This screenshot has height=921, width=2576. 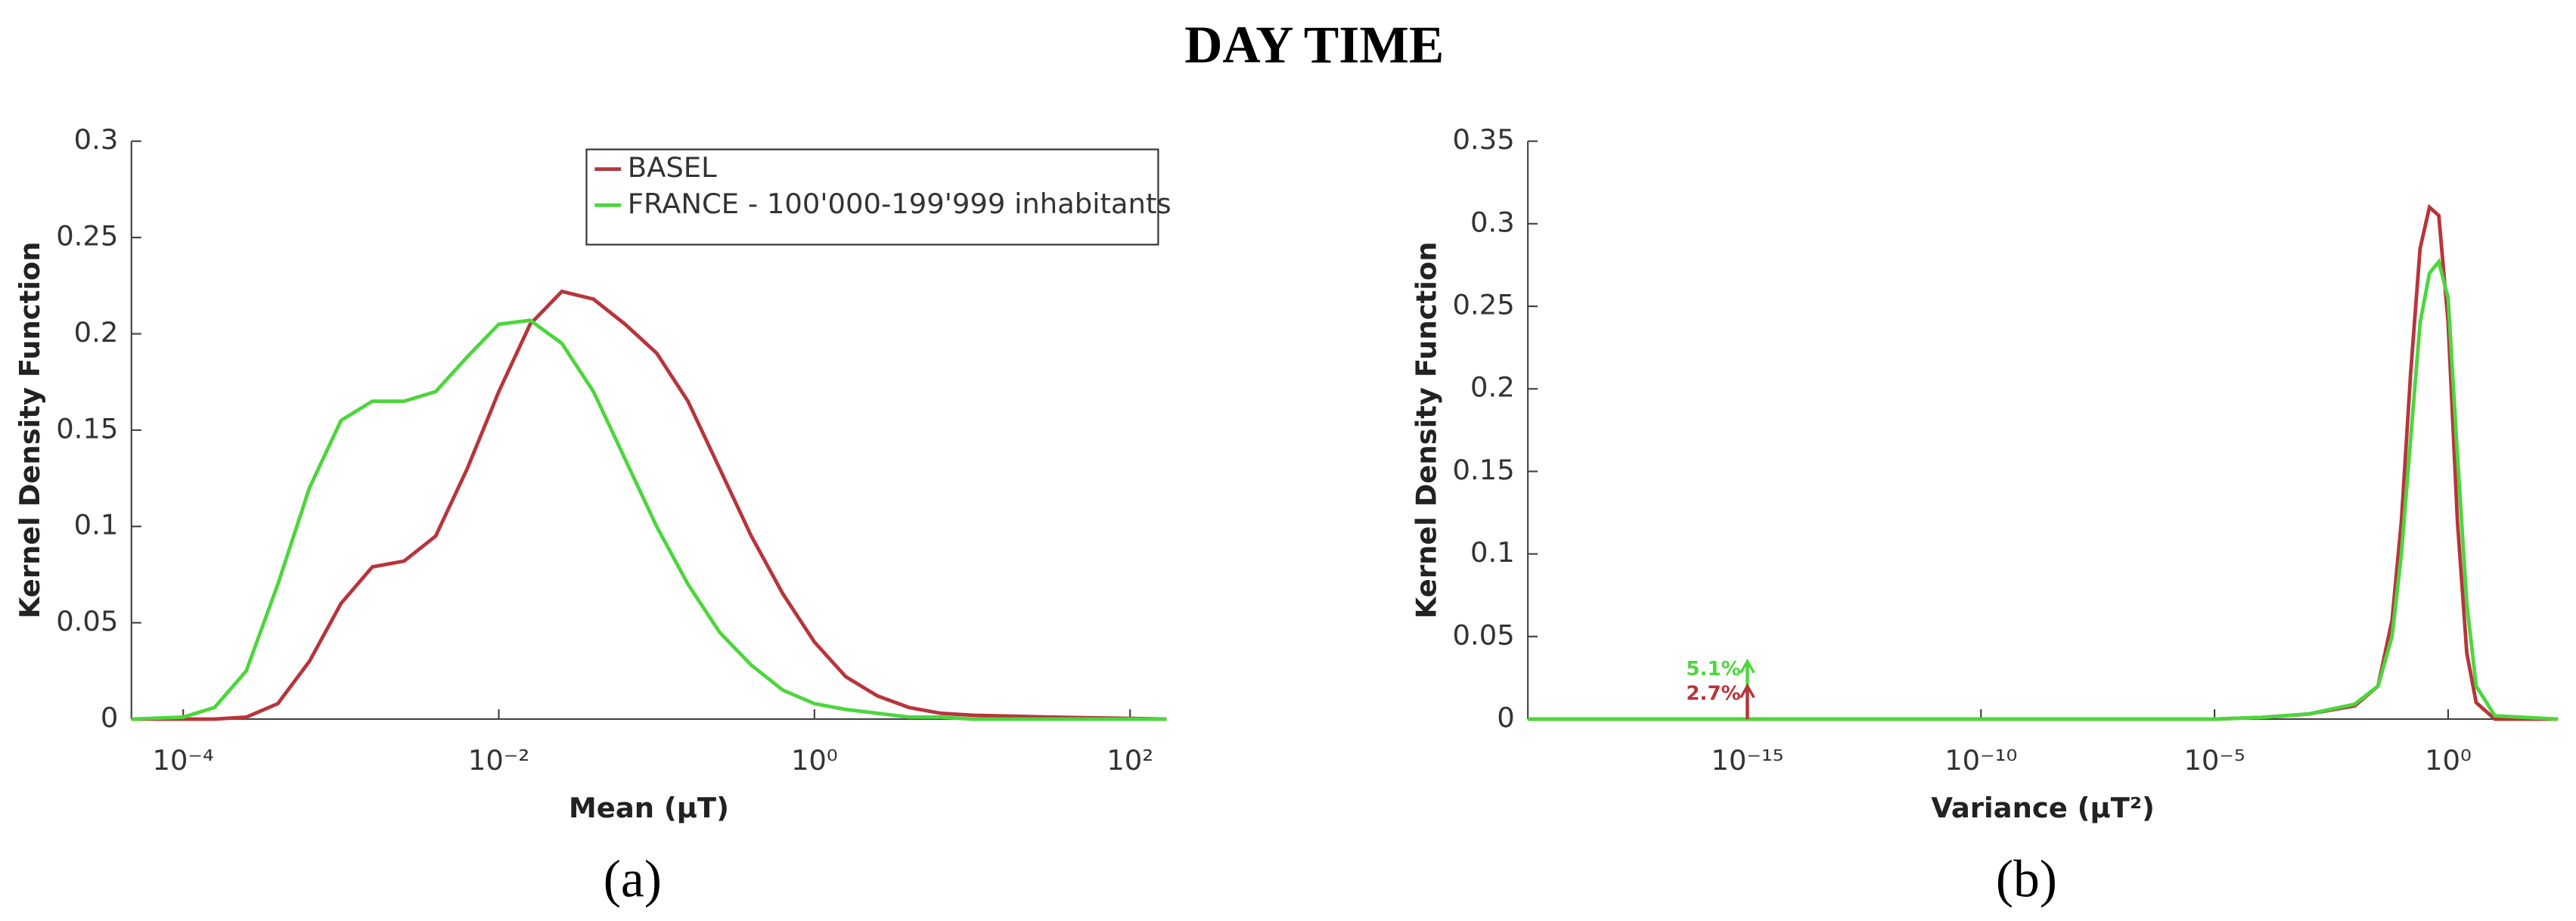 What do you see at coordinates (1980, 760) in the screenshot?
I see `x-tick-label: 10⁻¹⁰` at bounding box center [1980, 760].